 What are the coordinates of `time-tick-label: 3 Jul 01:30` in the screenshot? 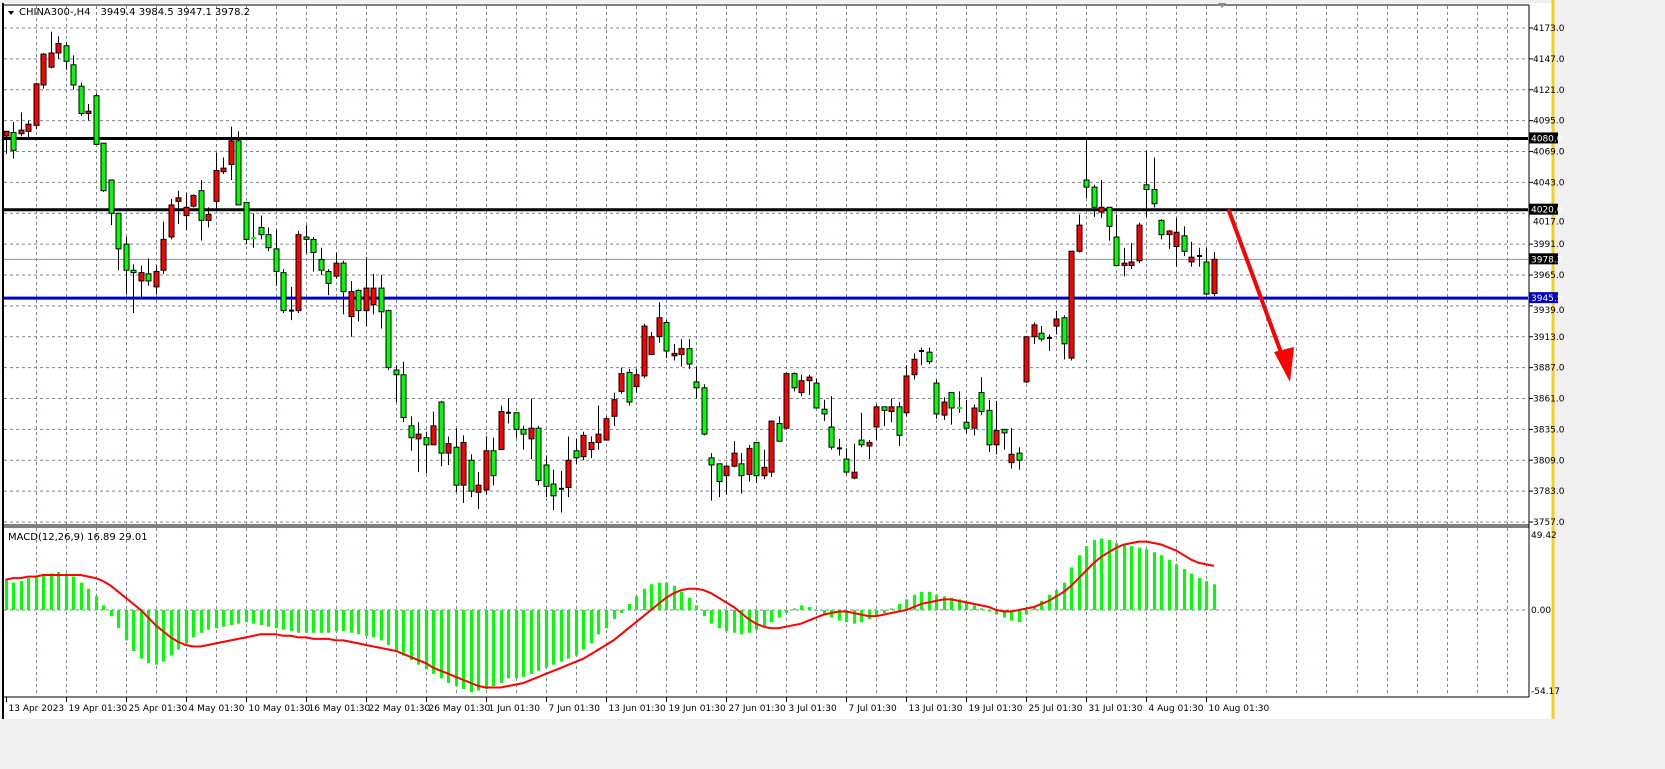 It's located at (813, 709).